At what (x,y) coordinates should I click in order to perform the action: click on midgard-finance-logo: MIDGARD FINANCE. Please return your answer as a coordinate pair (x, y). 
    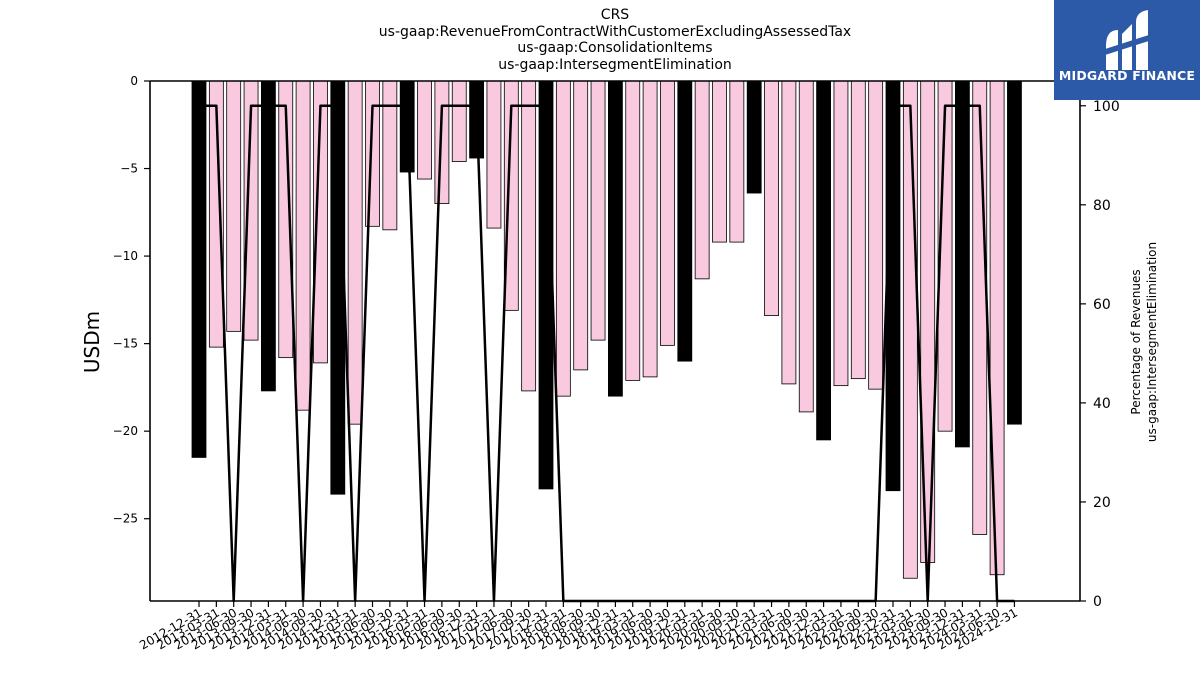
    Looking at the image, I should click on (1127, 50).